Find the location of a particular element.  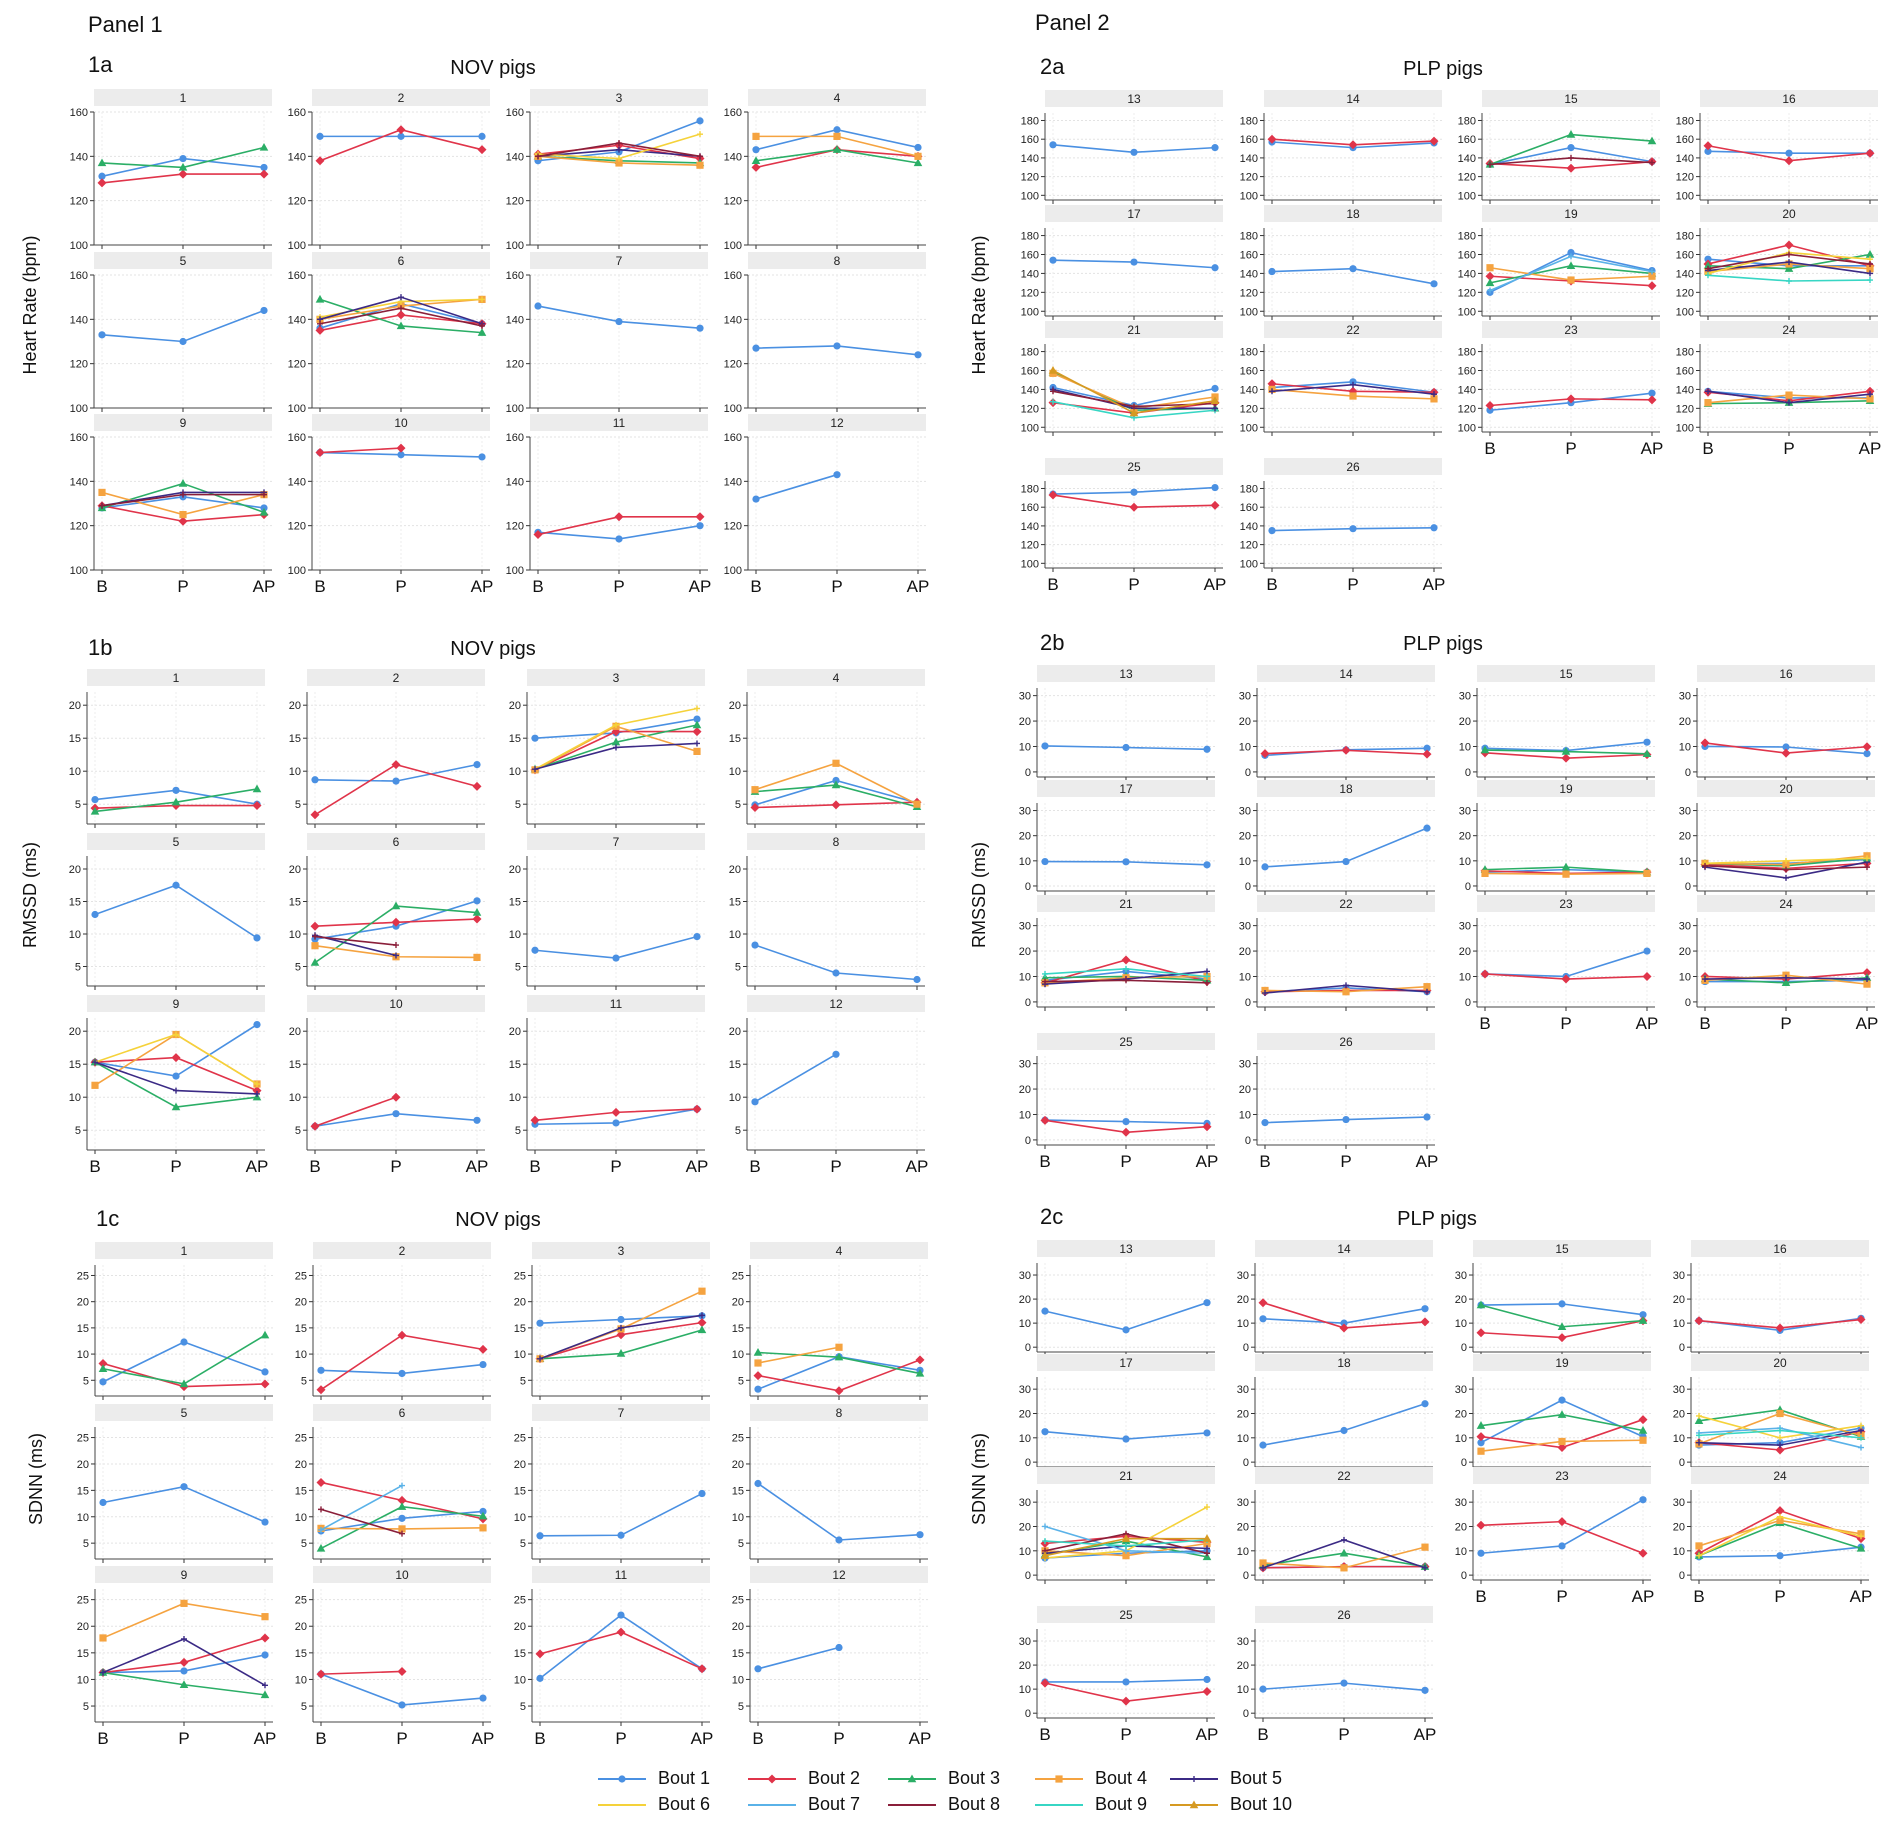

facet-title: 3 is located at coordinates (619, 98).